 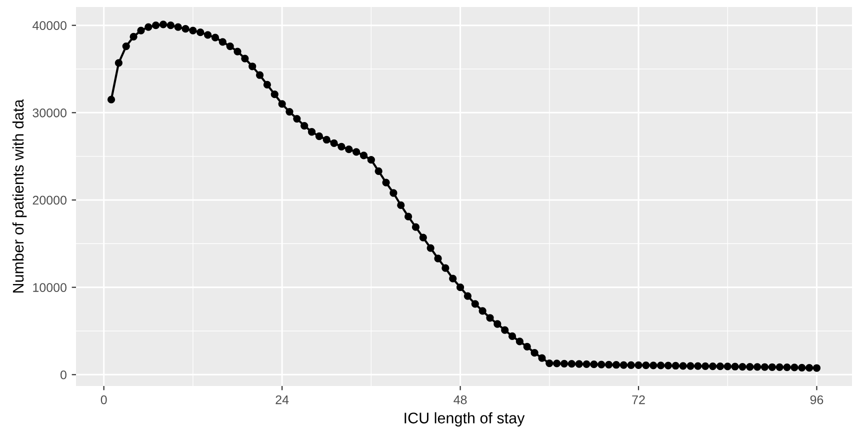 What do you see at coordinates (103, 399) in the screenshot?
I see `x-tick-label: 0` at bounding box center [103, 399].